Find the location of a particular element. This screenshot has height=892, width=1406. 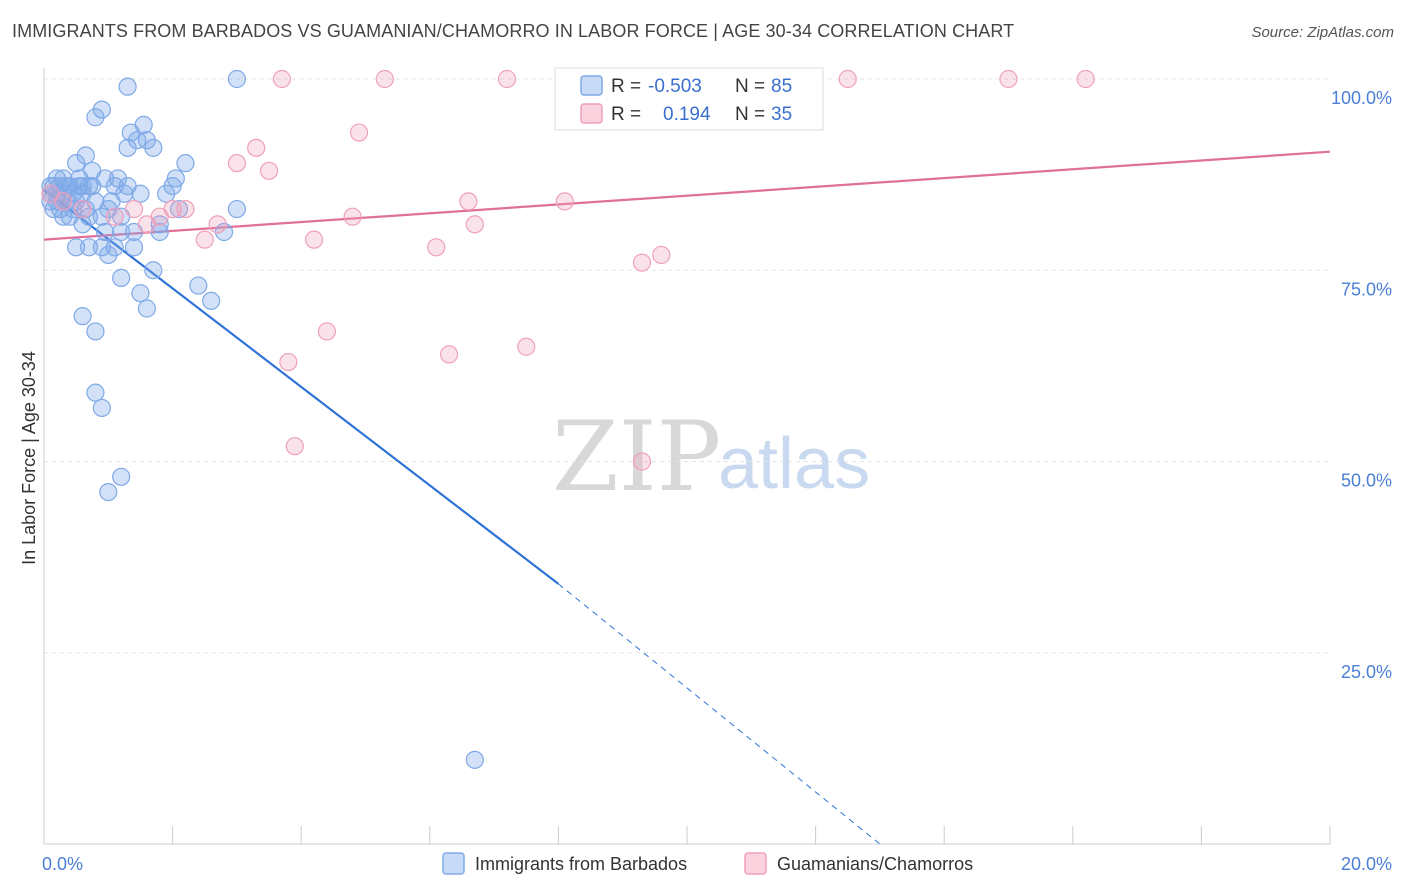

legend-r-value-1: -0.503 is located at coordinates (675, 86).